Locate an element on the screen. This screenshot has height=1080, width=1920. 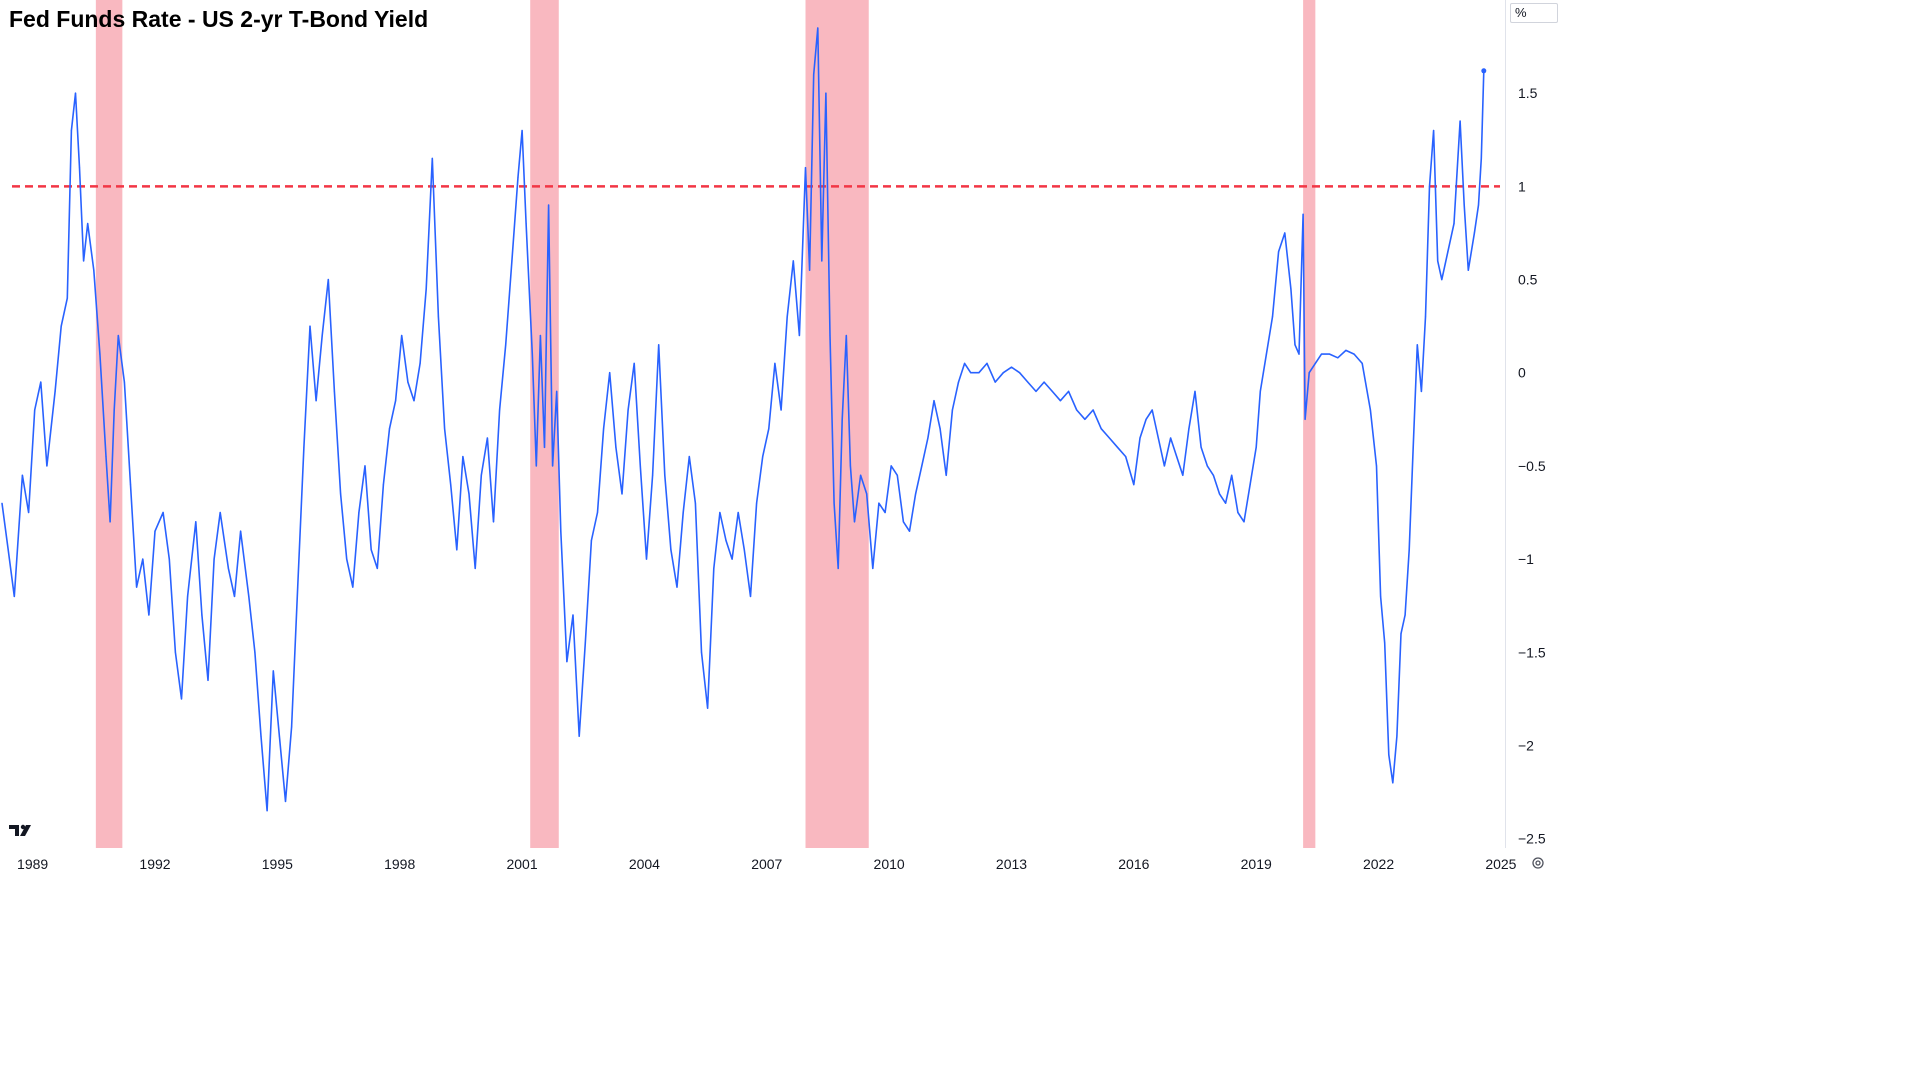
x-tick-label: 2004 is located at coordinates (644, 864).